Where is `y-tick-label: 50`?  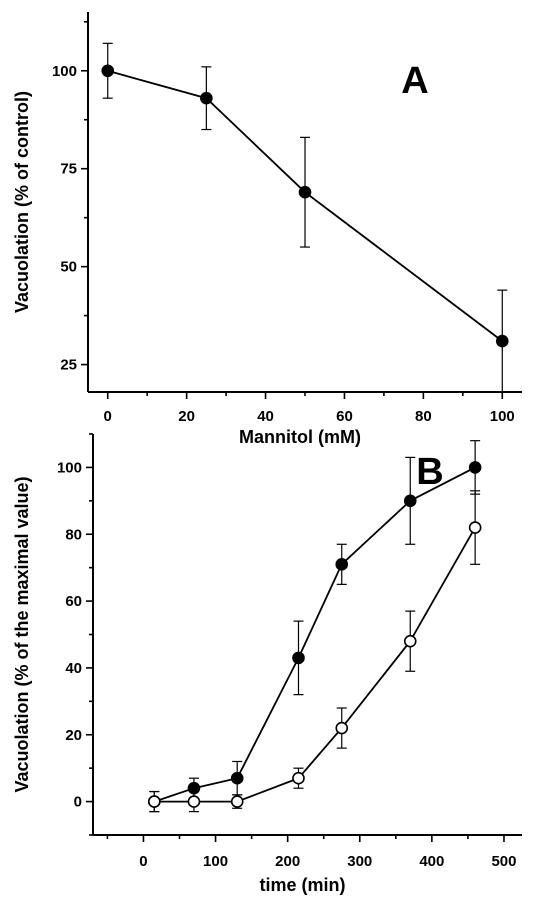 y-tick-label: 50 is located at coordinates (68, 267).